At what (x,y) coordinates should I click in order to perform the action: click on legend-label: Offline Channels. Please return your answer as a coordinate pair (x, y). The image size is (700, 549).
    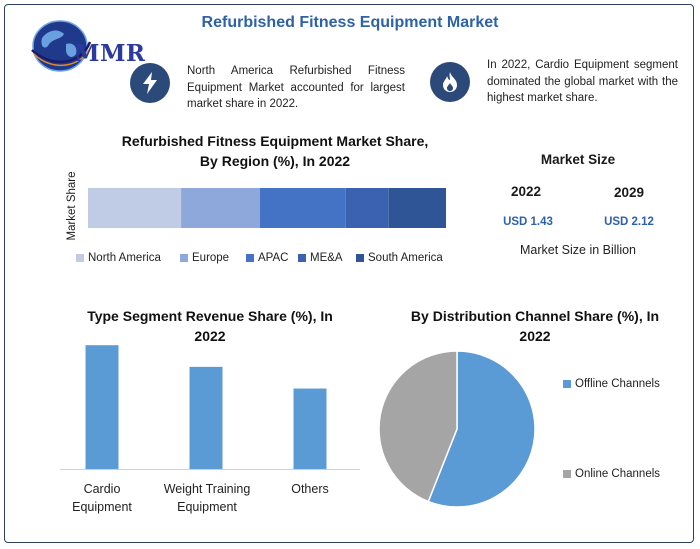
    Looking at the image, I should click on (617, 384).